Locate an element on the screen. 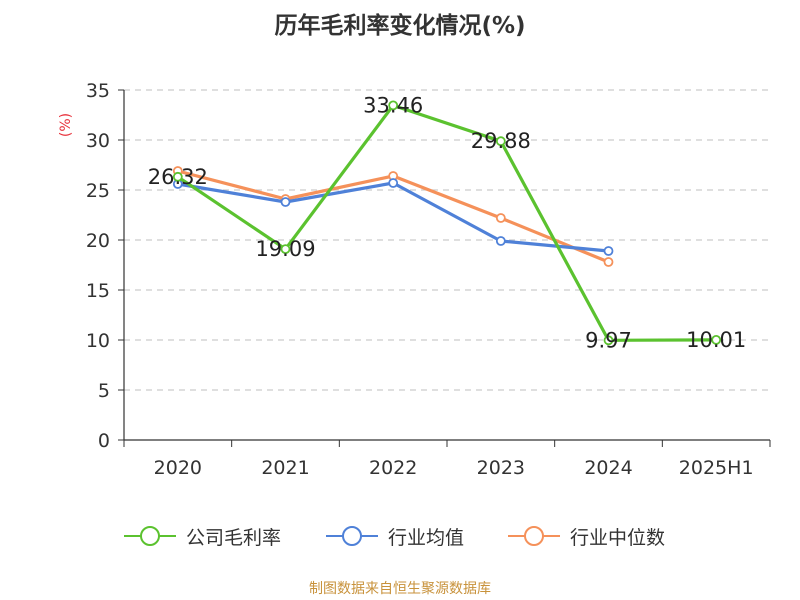  y-tick-label: 25 is located at coordinates (98, 191).